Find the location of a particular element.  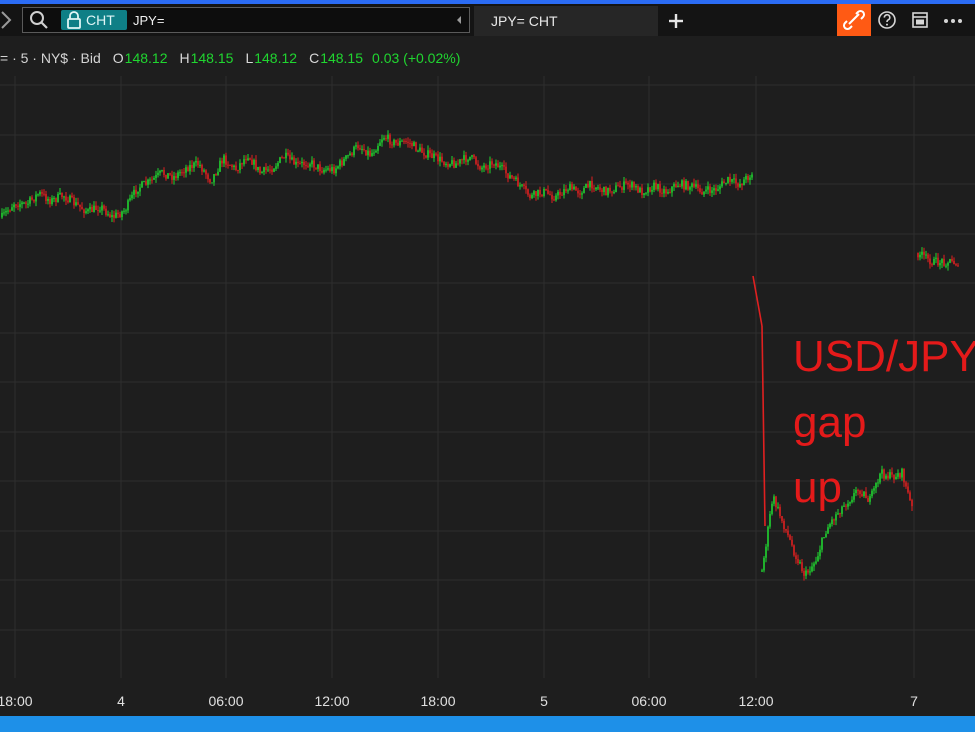

link-button is located at coordinates (854, 20).